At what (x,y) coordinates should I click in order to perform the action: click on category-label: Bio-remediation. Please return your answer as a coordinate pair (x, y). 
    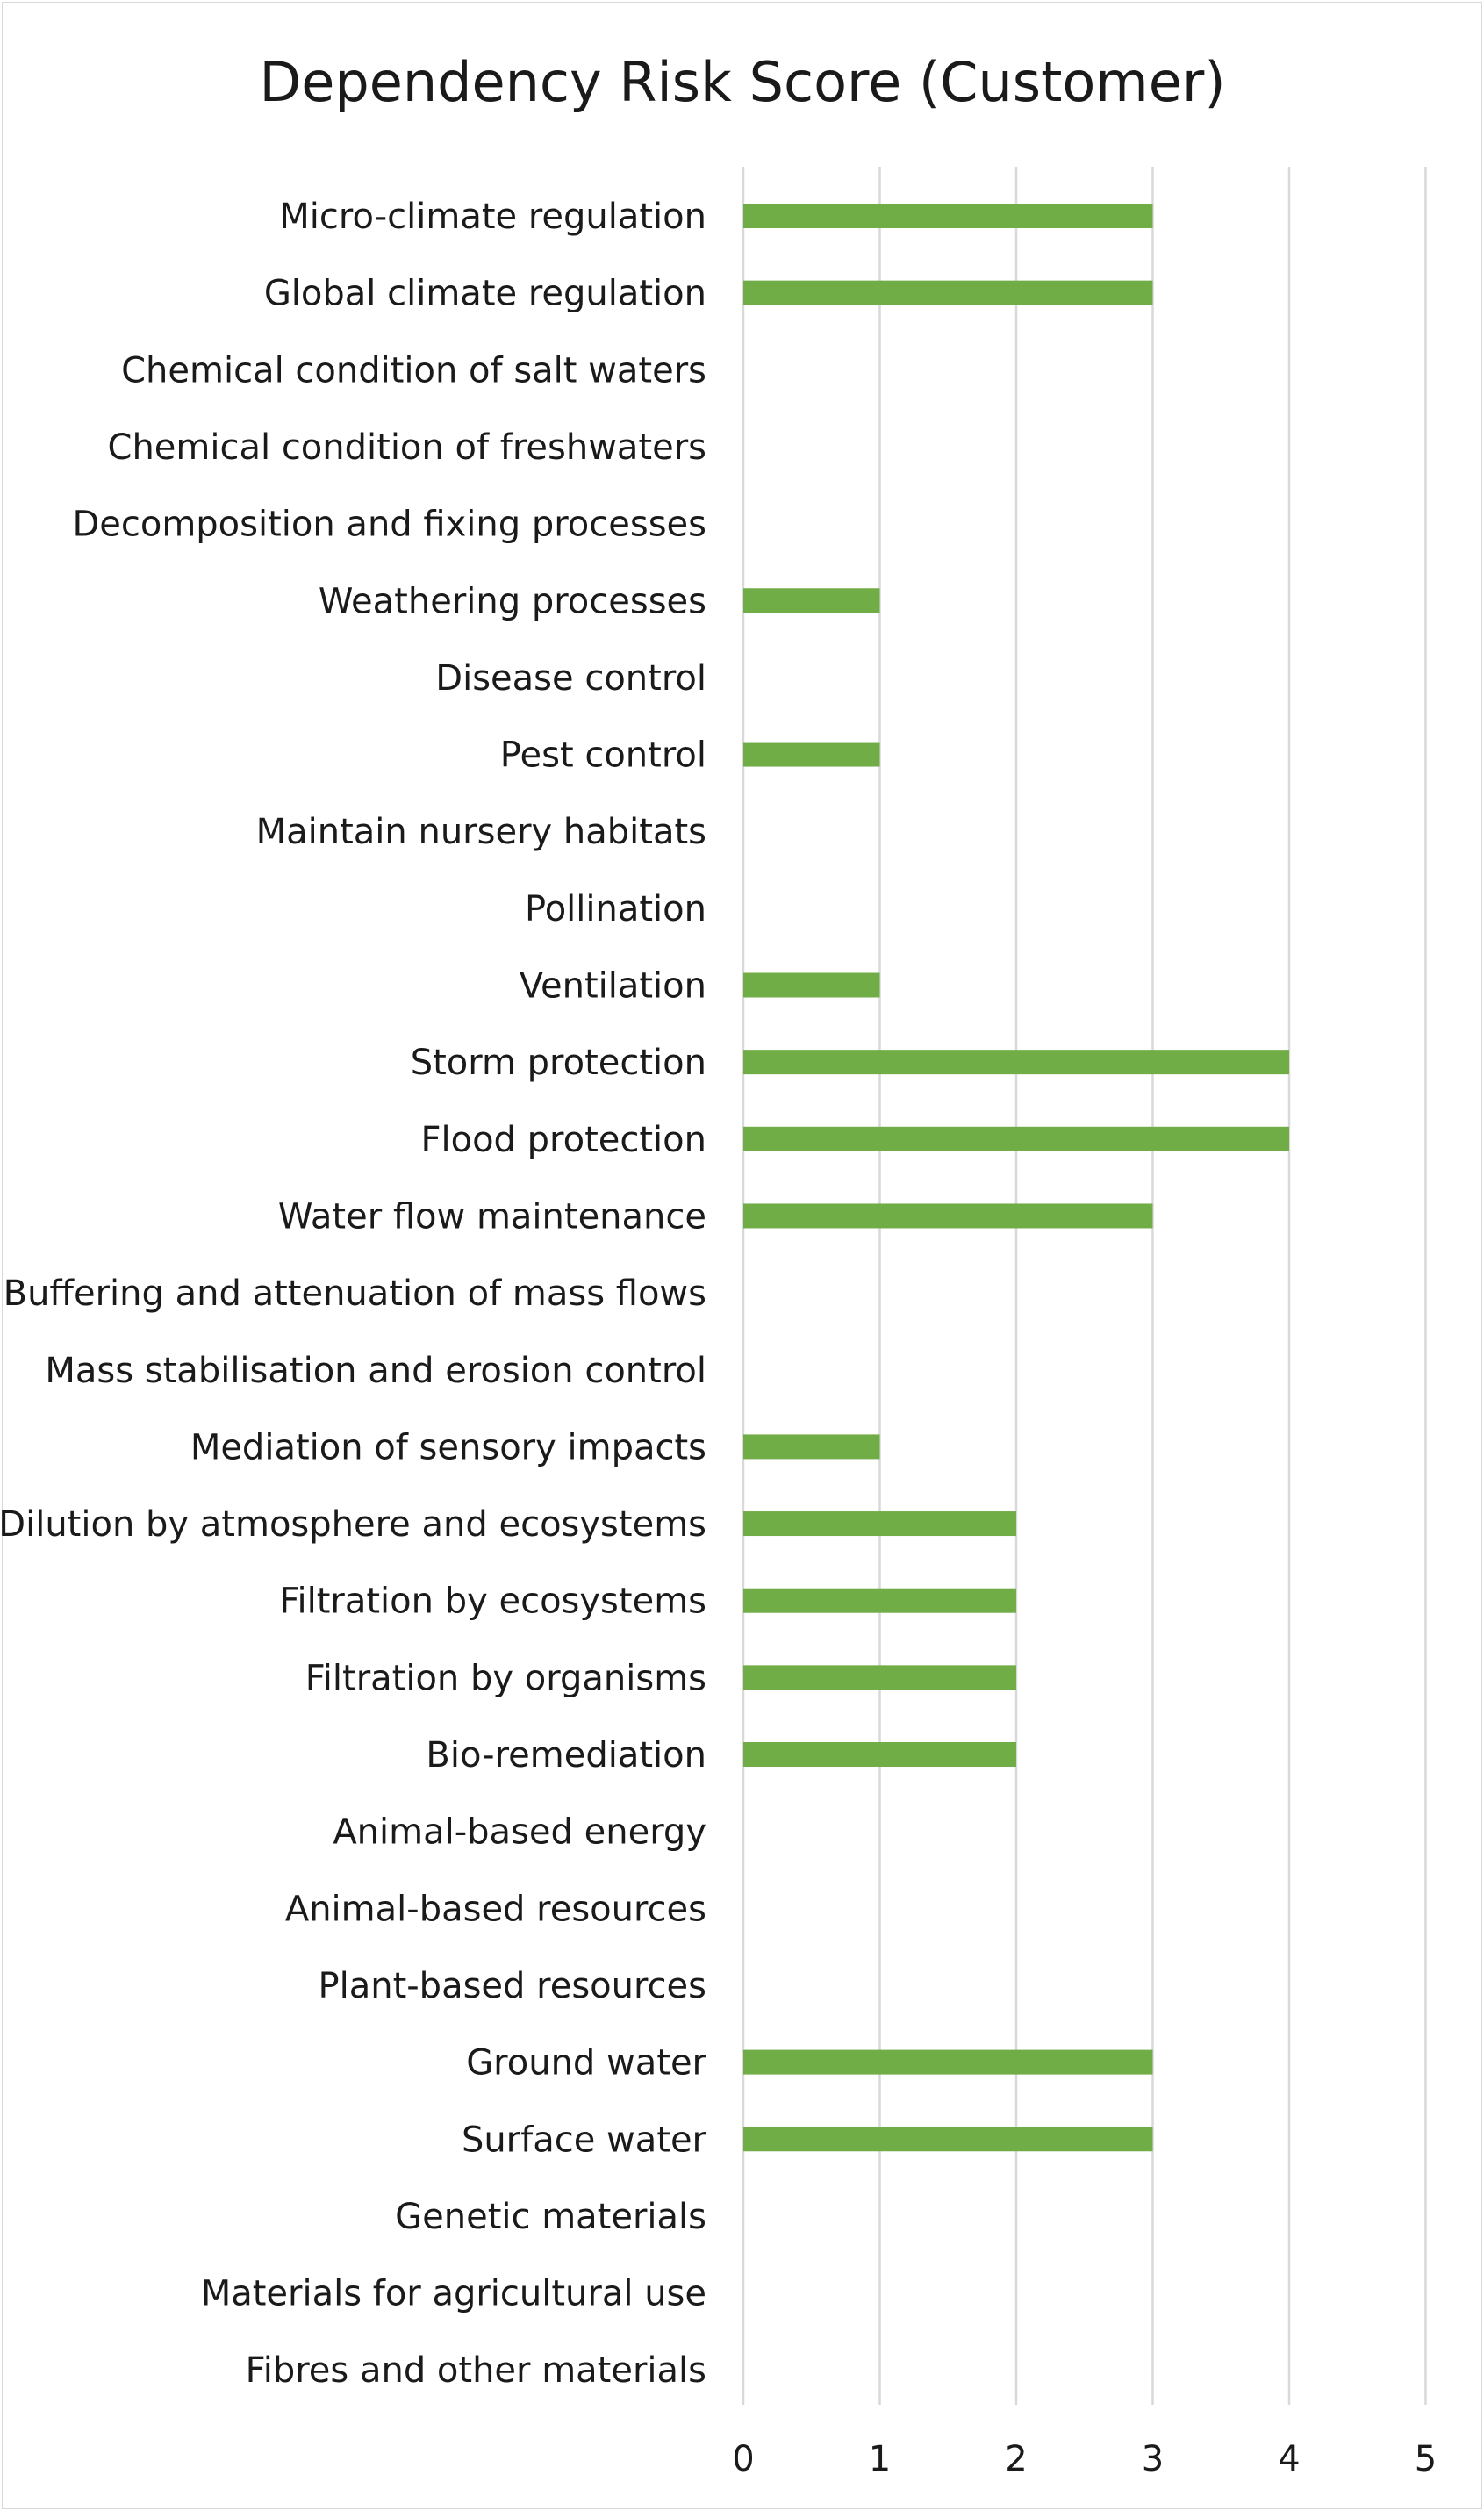
    Looking at the image, I should click on (566, 1755).